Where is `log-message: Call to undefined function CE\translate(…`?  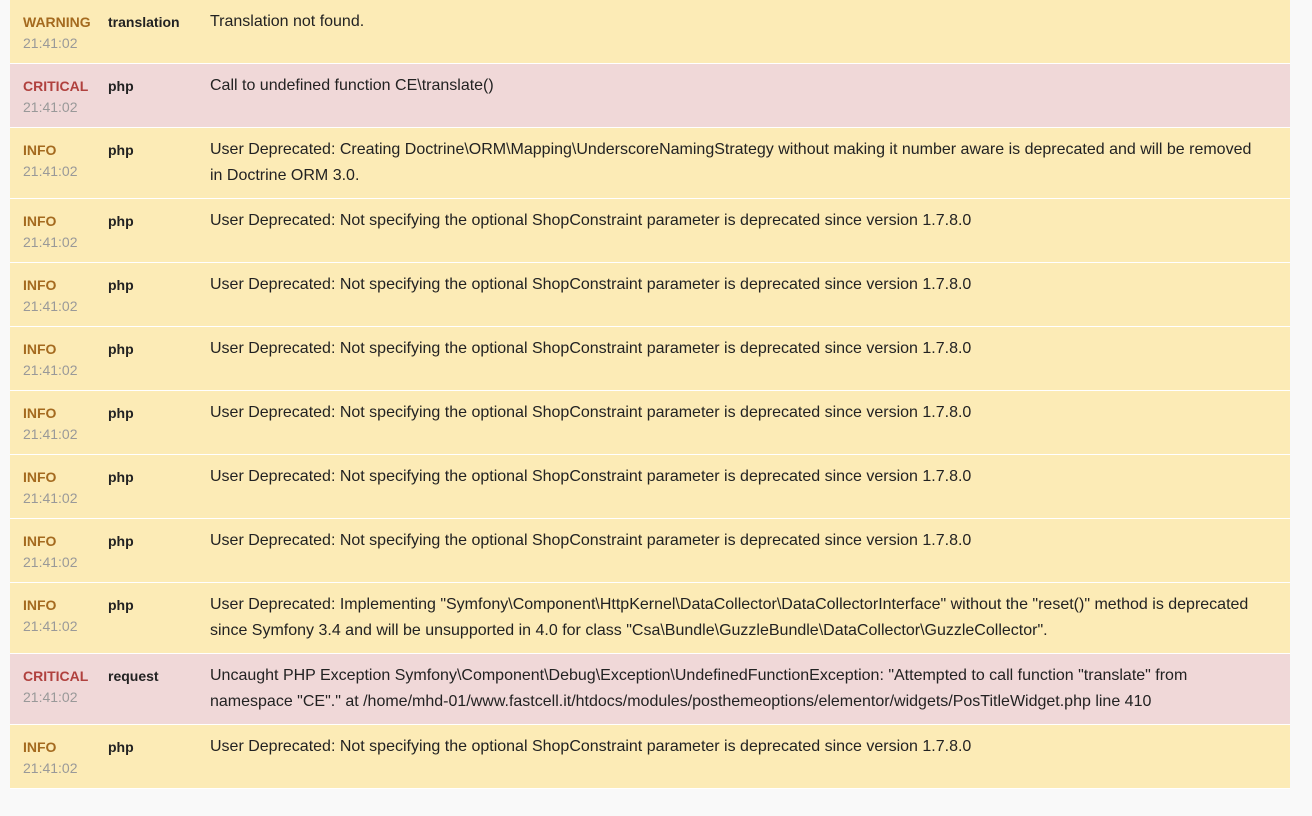 log-message: Call to undefined function CE\translate(… is located at coordinates (352, 85).